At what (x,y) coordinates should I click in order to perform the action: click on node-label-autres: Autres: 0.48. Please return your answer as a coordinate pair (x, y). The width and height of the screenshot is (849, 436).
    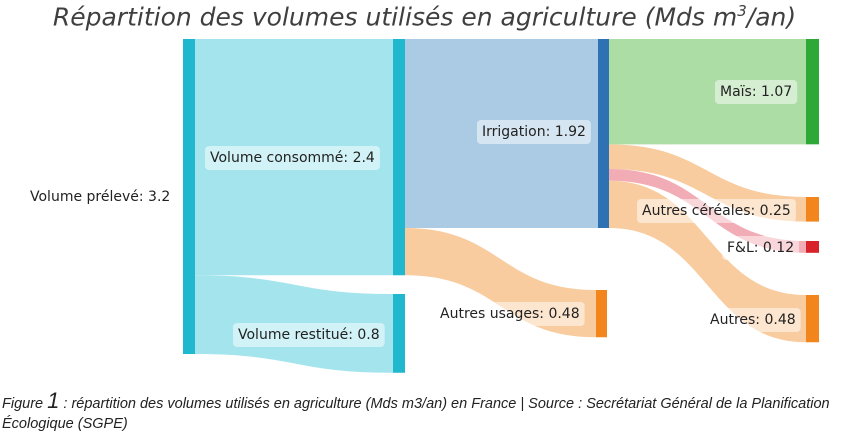
    Looking at the image, I should click on (753, 320).